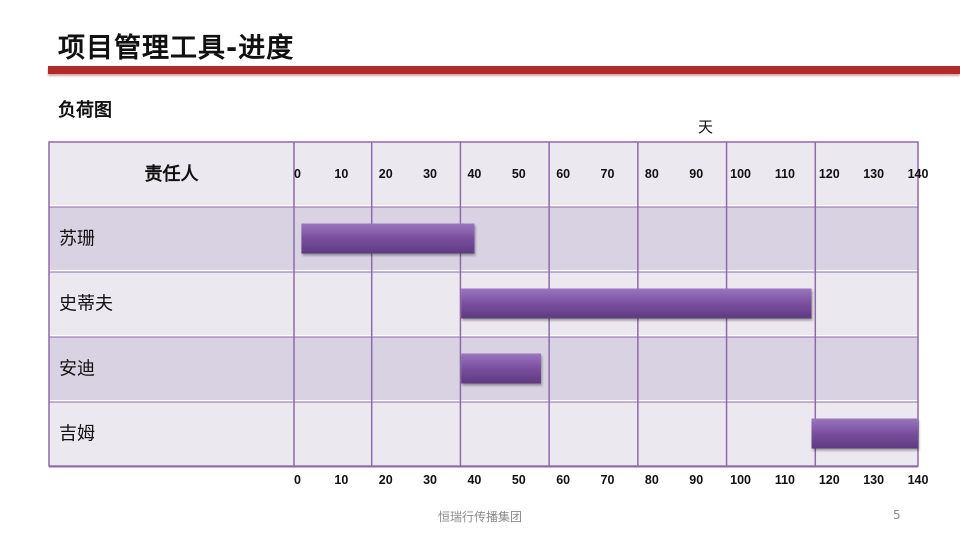  Describe the element at coordinates (740, 174) in the screenshot. I see `tick-label-top: 100` at that location.